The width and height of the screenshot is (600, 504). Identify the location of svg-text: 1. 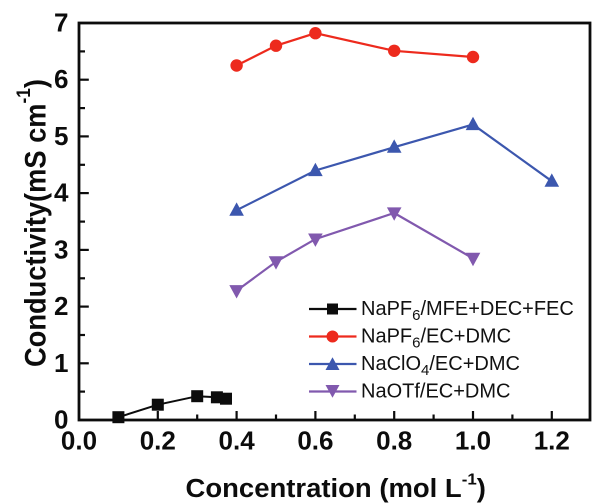
(61, 363).